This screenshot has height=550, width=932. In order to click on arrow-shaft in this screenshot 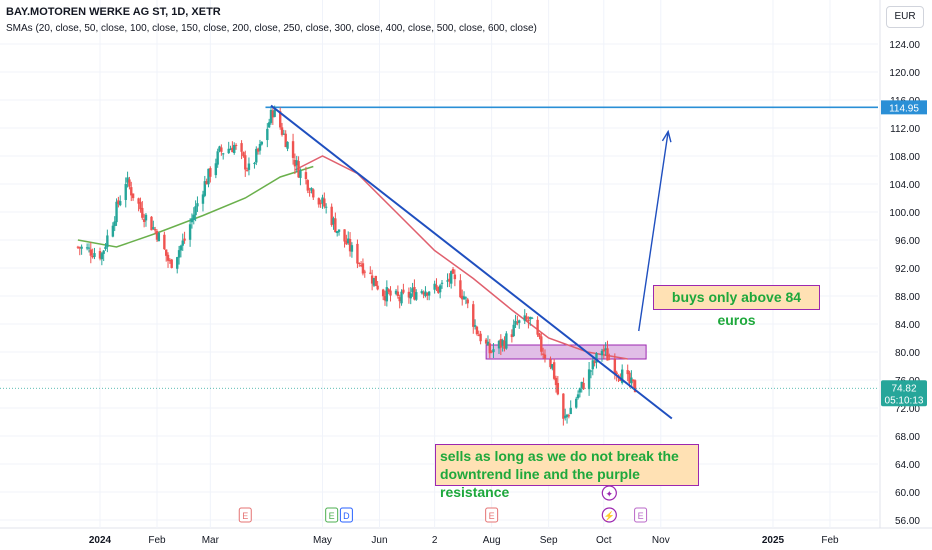, I will do `click(653, 231)`.